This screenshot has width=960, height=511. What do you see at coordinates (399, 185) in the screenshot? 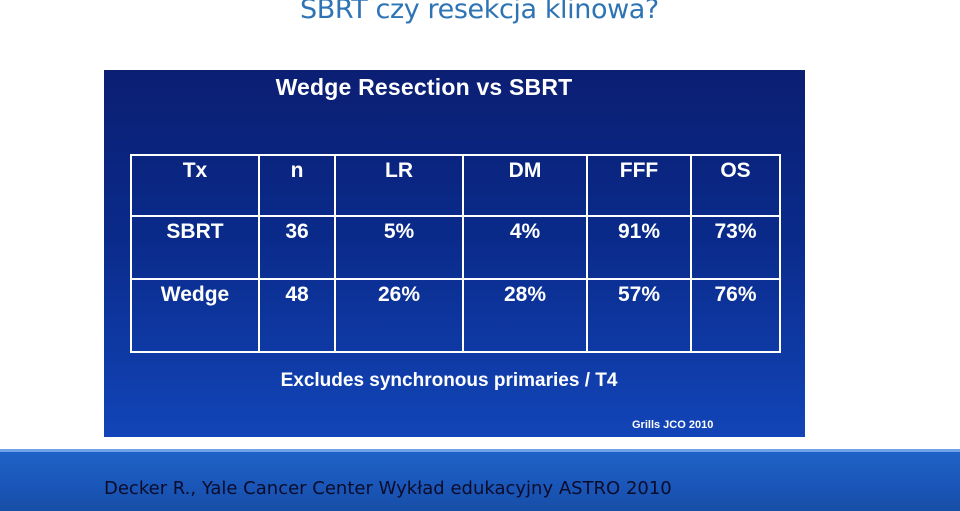
I see `header-cell-lr: LR` at bounding box center [399, 185].